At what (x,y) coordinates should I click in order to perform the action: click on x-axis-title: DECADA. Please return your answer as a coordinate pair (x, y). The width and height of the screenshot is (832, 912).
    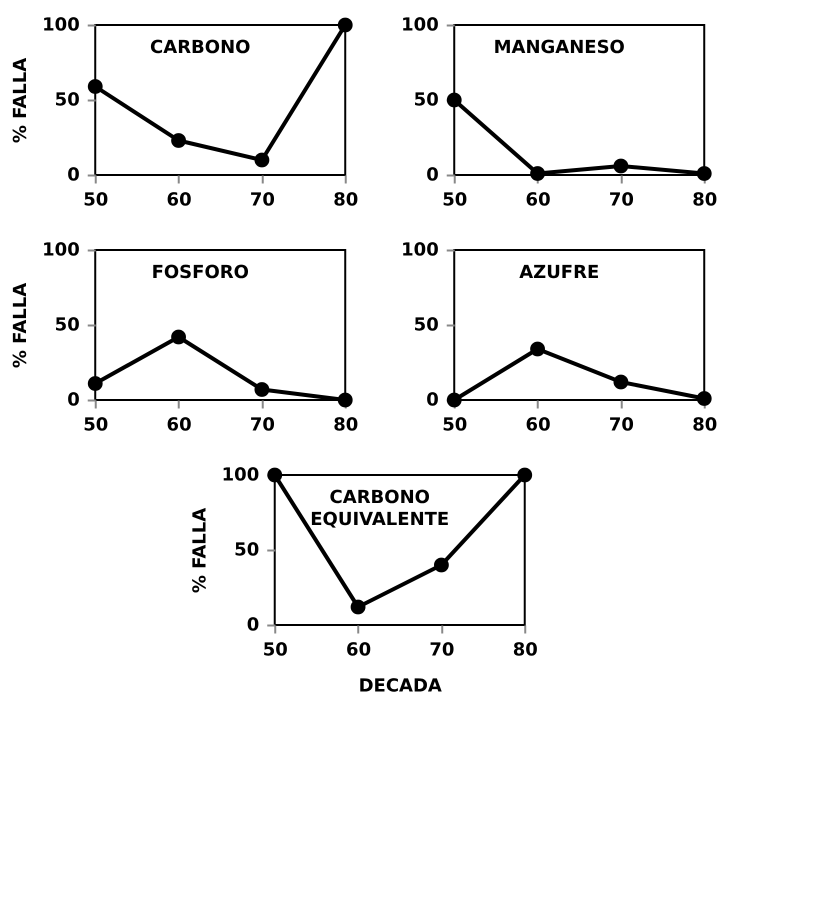
    Looking at the image, I should click on (400, 686).